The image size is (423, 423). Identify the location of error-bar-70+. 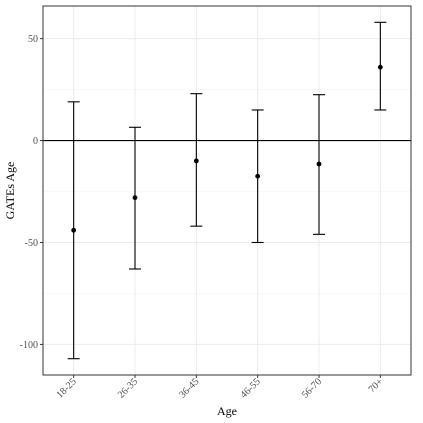
(380, 66).